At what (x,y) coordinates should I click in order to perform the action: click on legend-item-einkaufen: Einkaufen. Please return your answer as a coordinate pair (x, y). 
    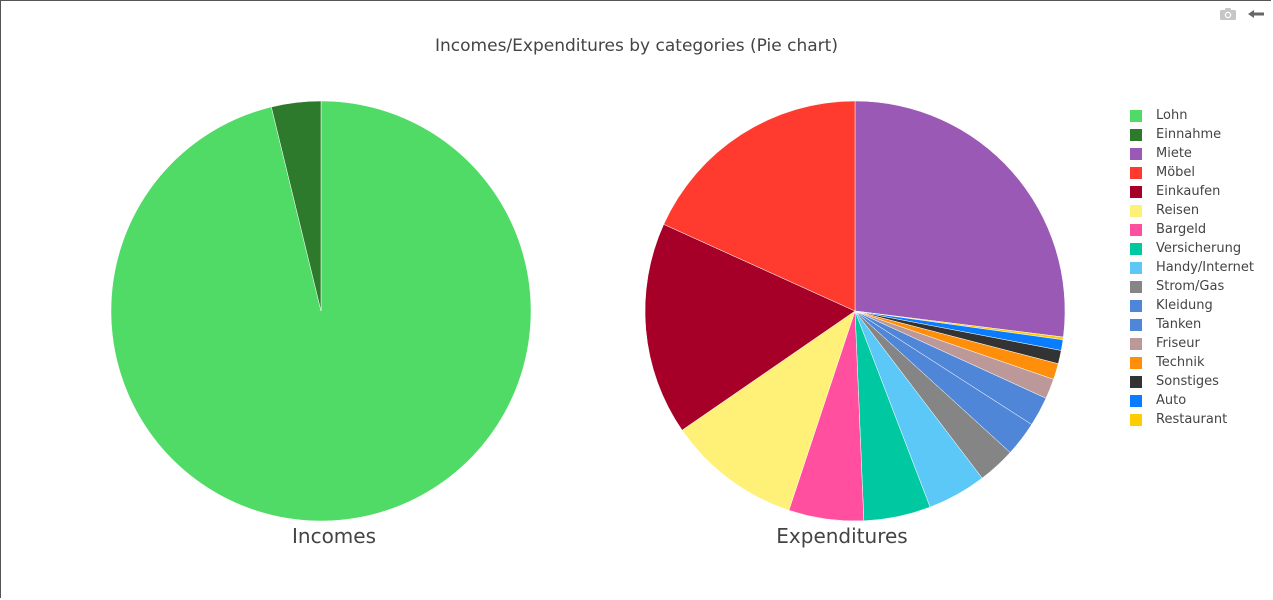
    Looking at the image, I should click on (1192, 191).